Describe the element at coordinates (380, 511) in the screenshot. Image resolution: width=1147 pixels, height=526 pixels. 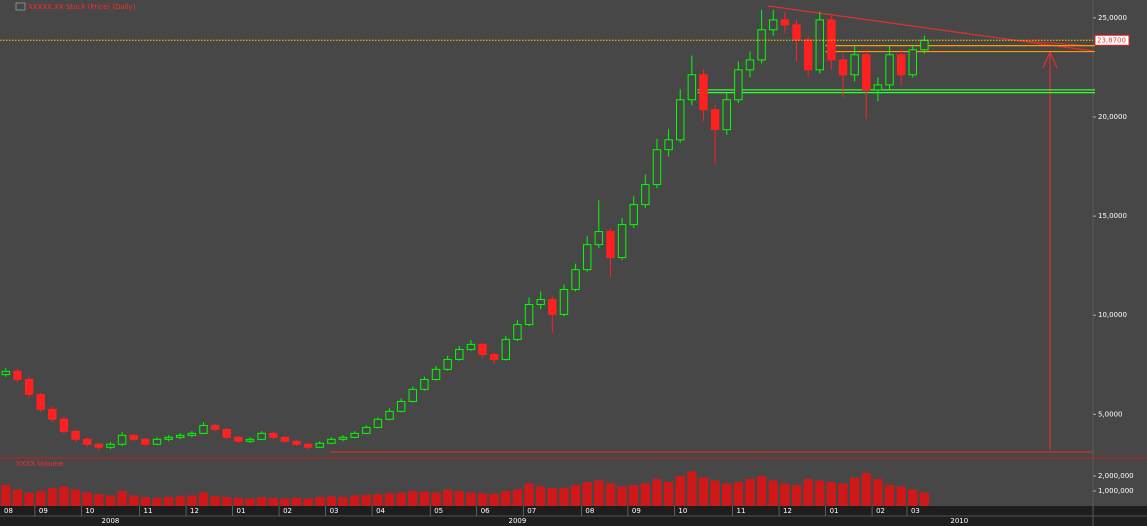
I see `x-tick-label: 04` at that location.